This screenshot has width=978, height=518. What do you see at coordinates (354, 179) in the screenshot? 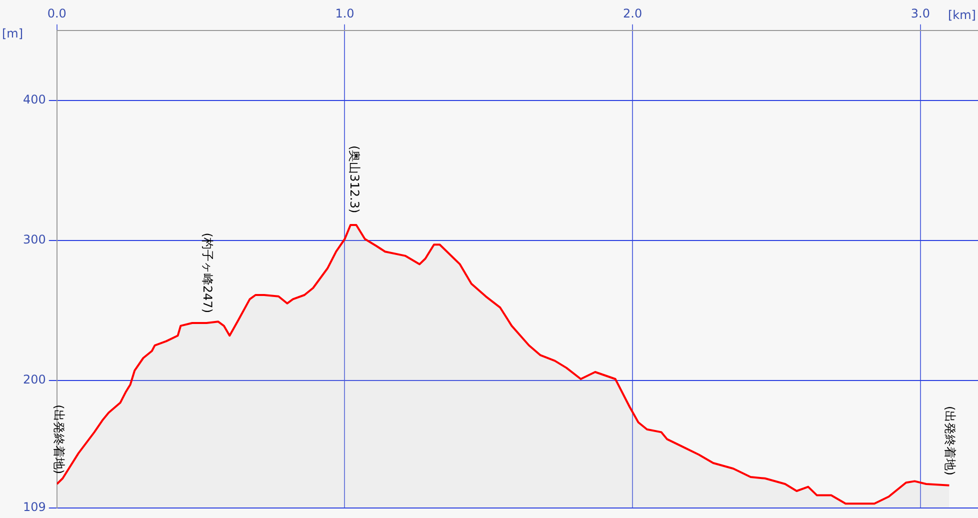
I see `annotation: (奥山312.3)` at bounding box center [354, 179].